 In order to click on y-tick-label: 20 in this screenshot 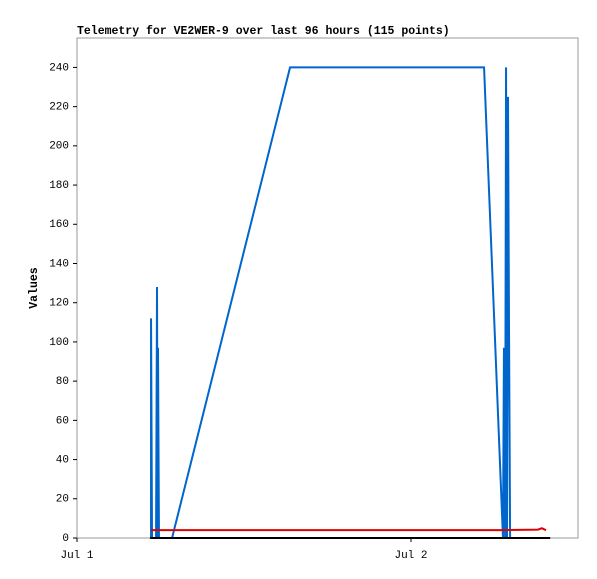, I will do `click(62, 500)`.